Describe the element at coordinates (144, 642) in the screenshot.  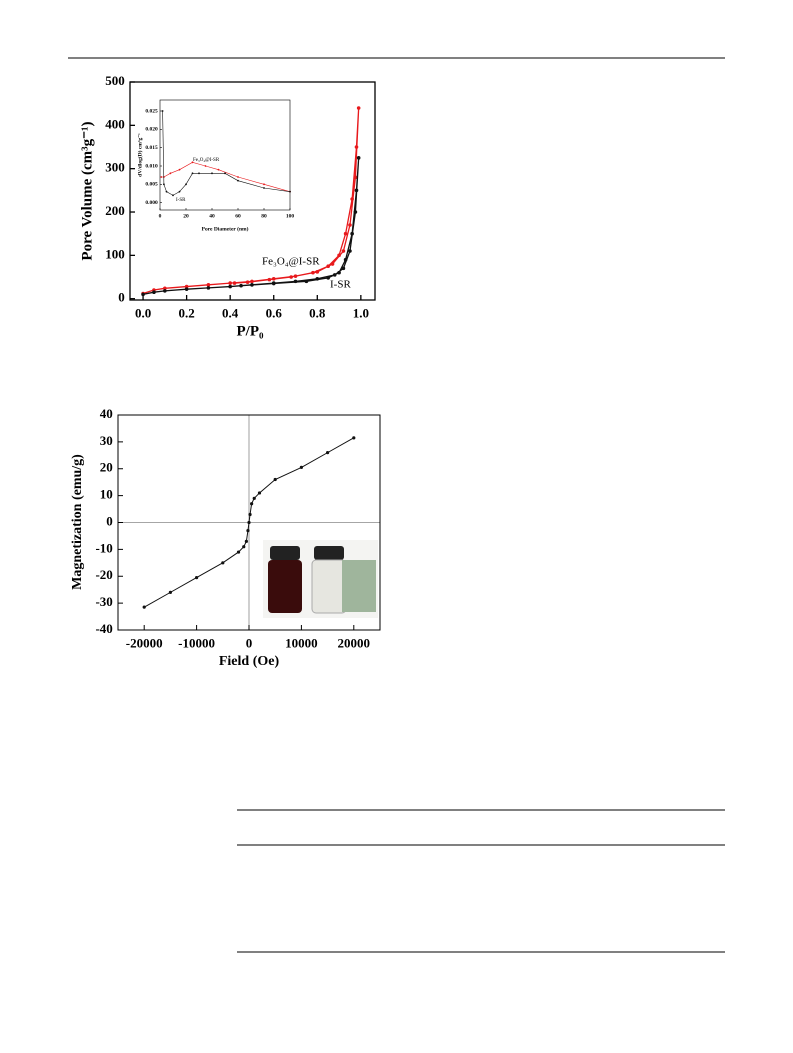
I see `x-tick-label: -20000` at that location.